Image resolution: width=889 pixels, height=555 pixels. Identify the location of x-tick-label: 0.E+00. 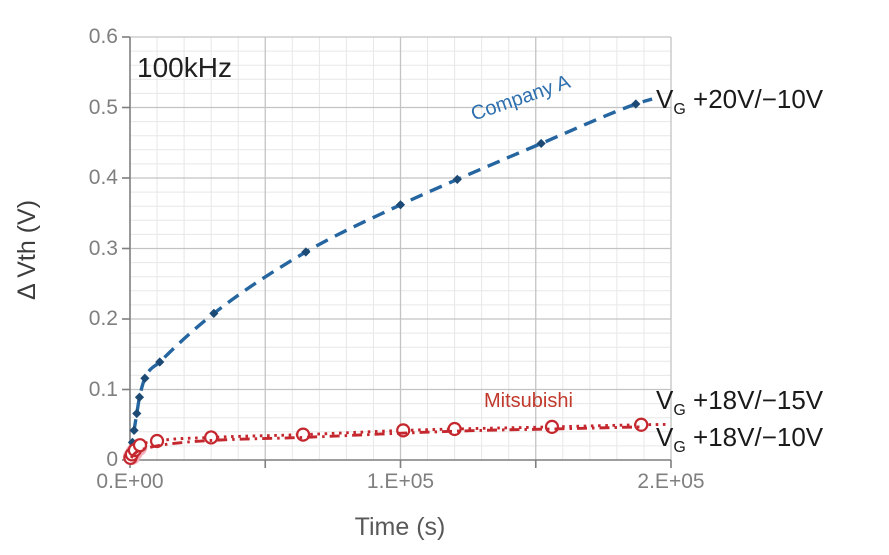
(130, 481).